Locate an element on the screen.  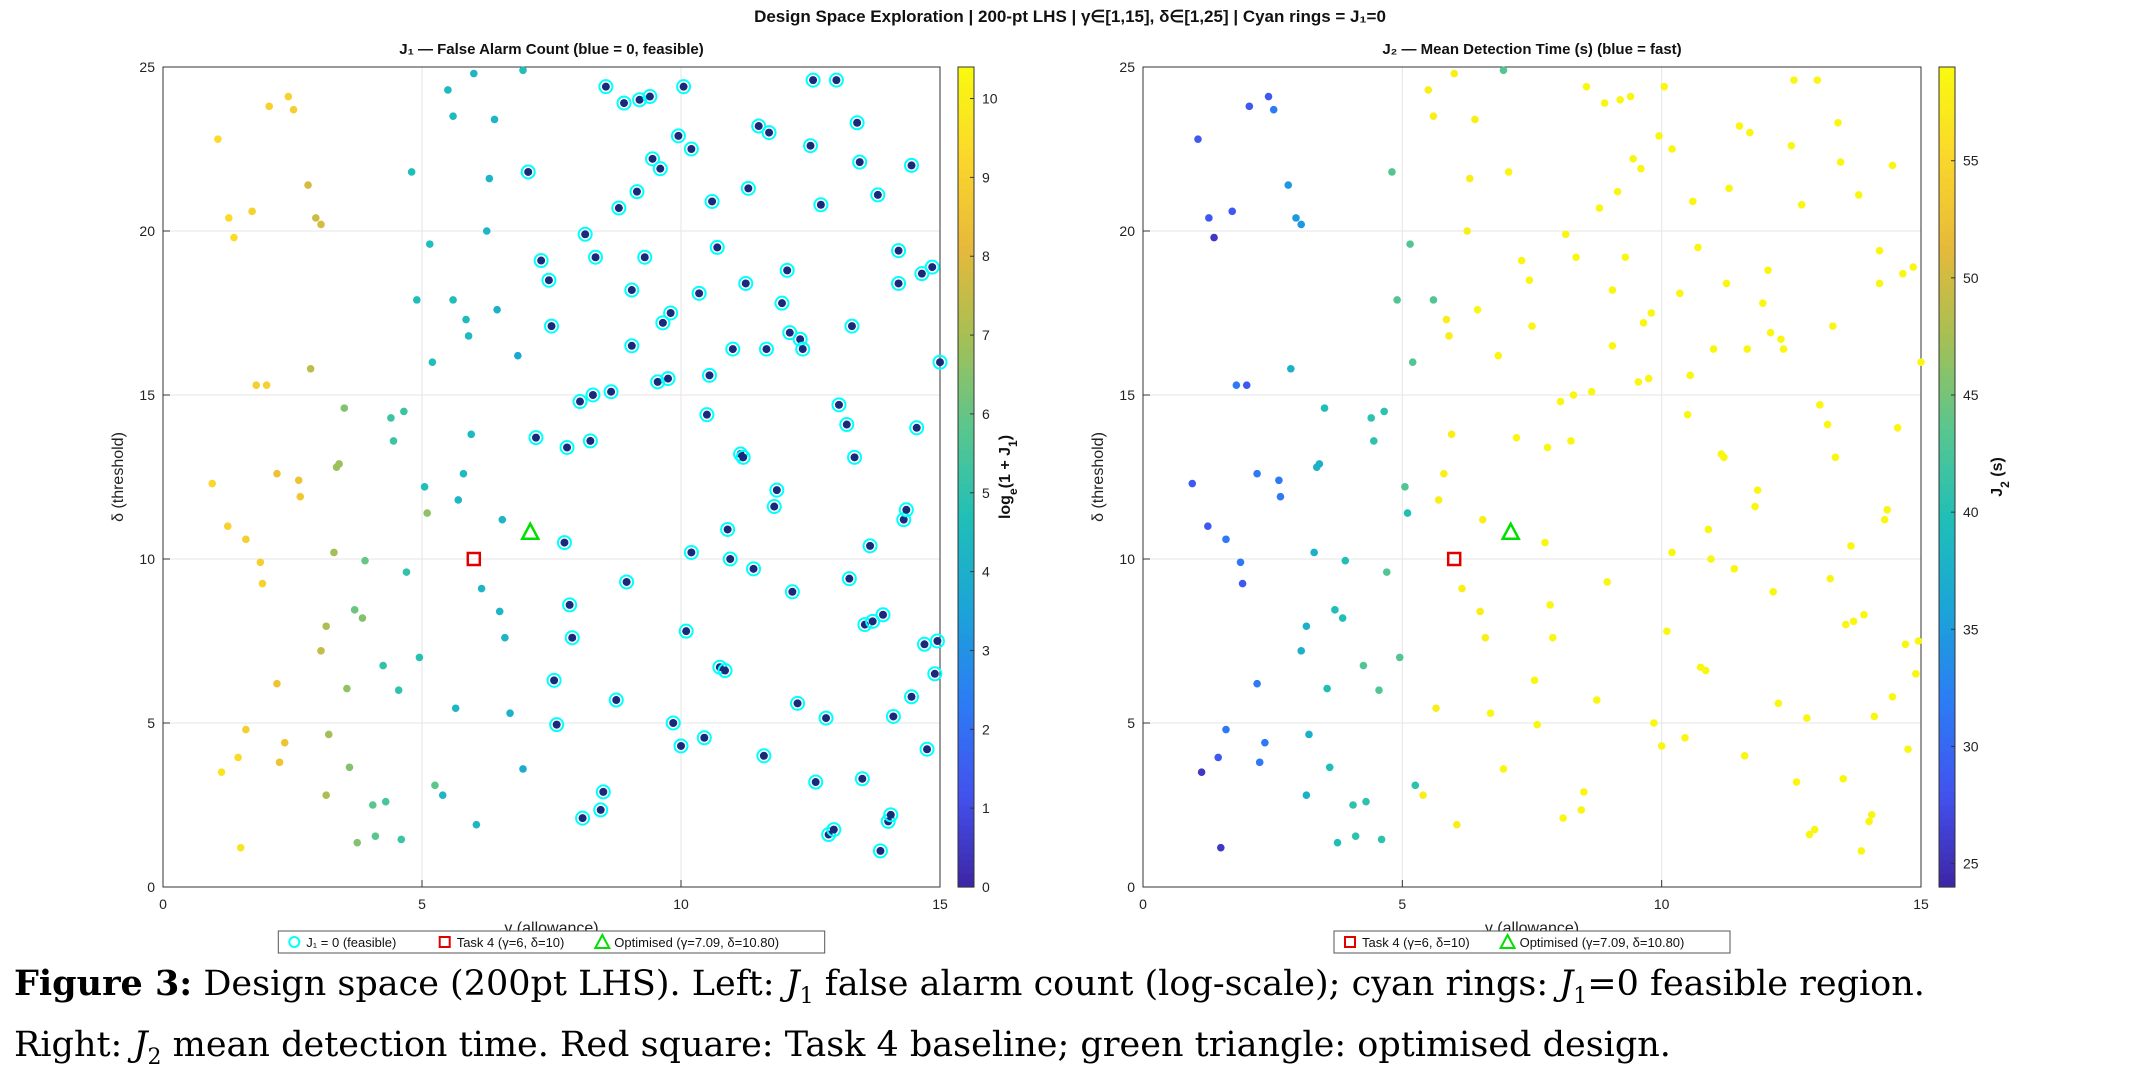
x-tick-label: 15 is located at coordinates (940, 904).